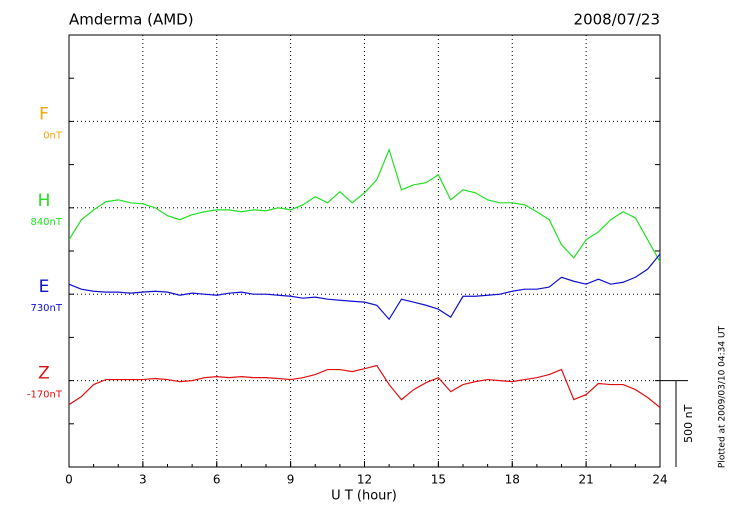 The width and height of the screenshot is (730, 524). Describe the element at coordinates (512, 480) in the screenshot. I see `x-tick-label: 18` at that location.